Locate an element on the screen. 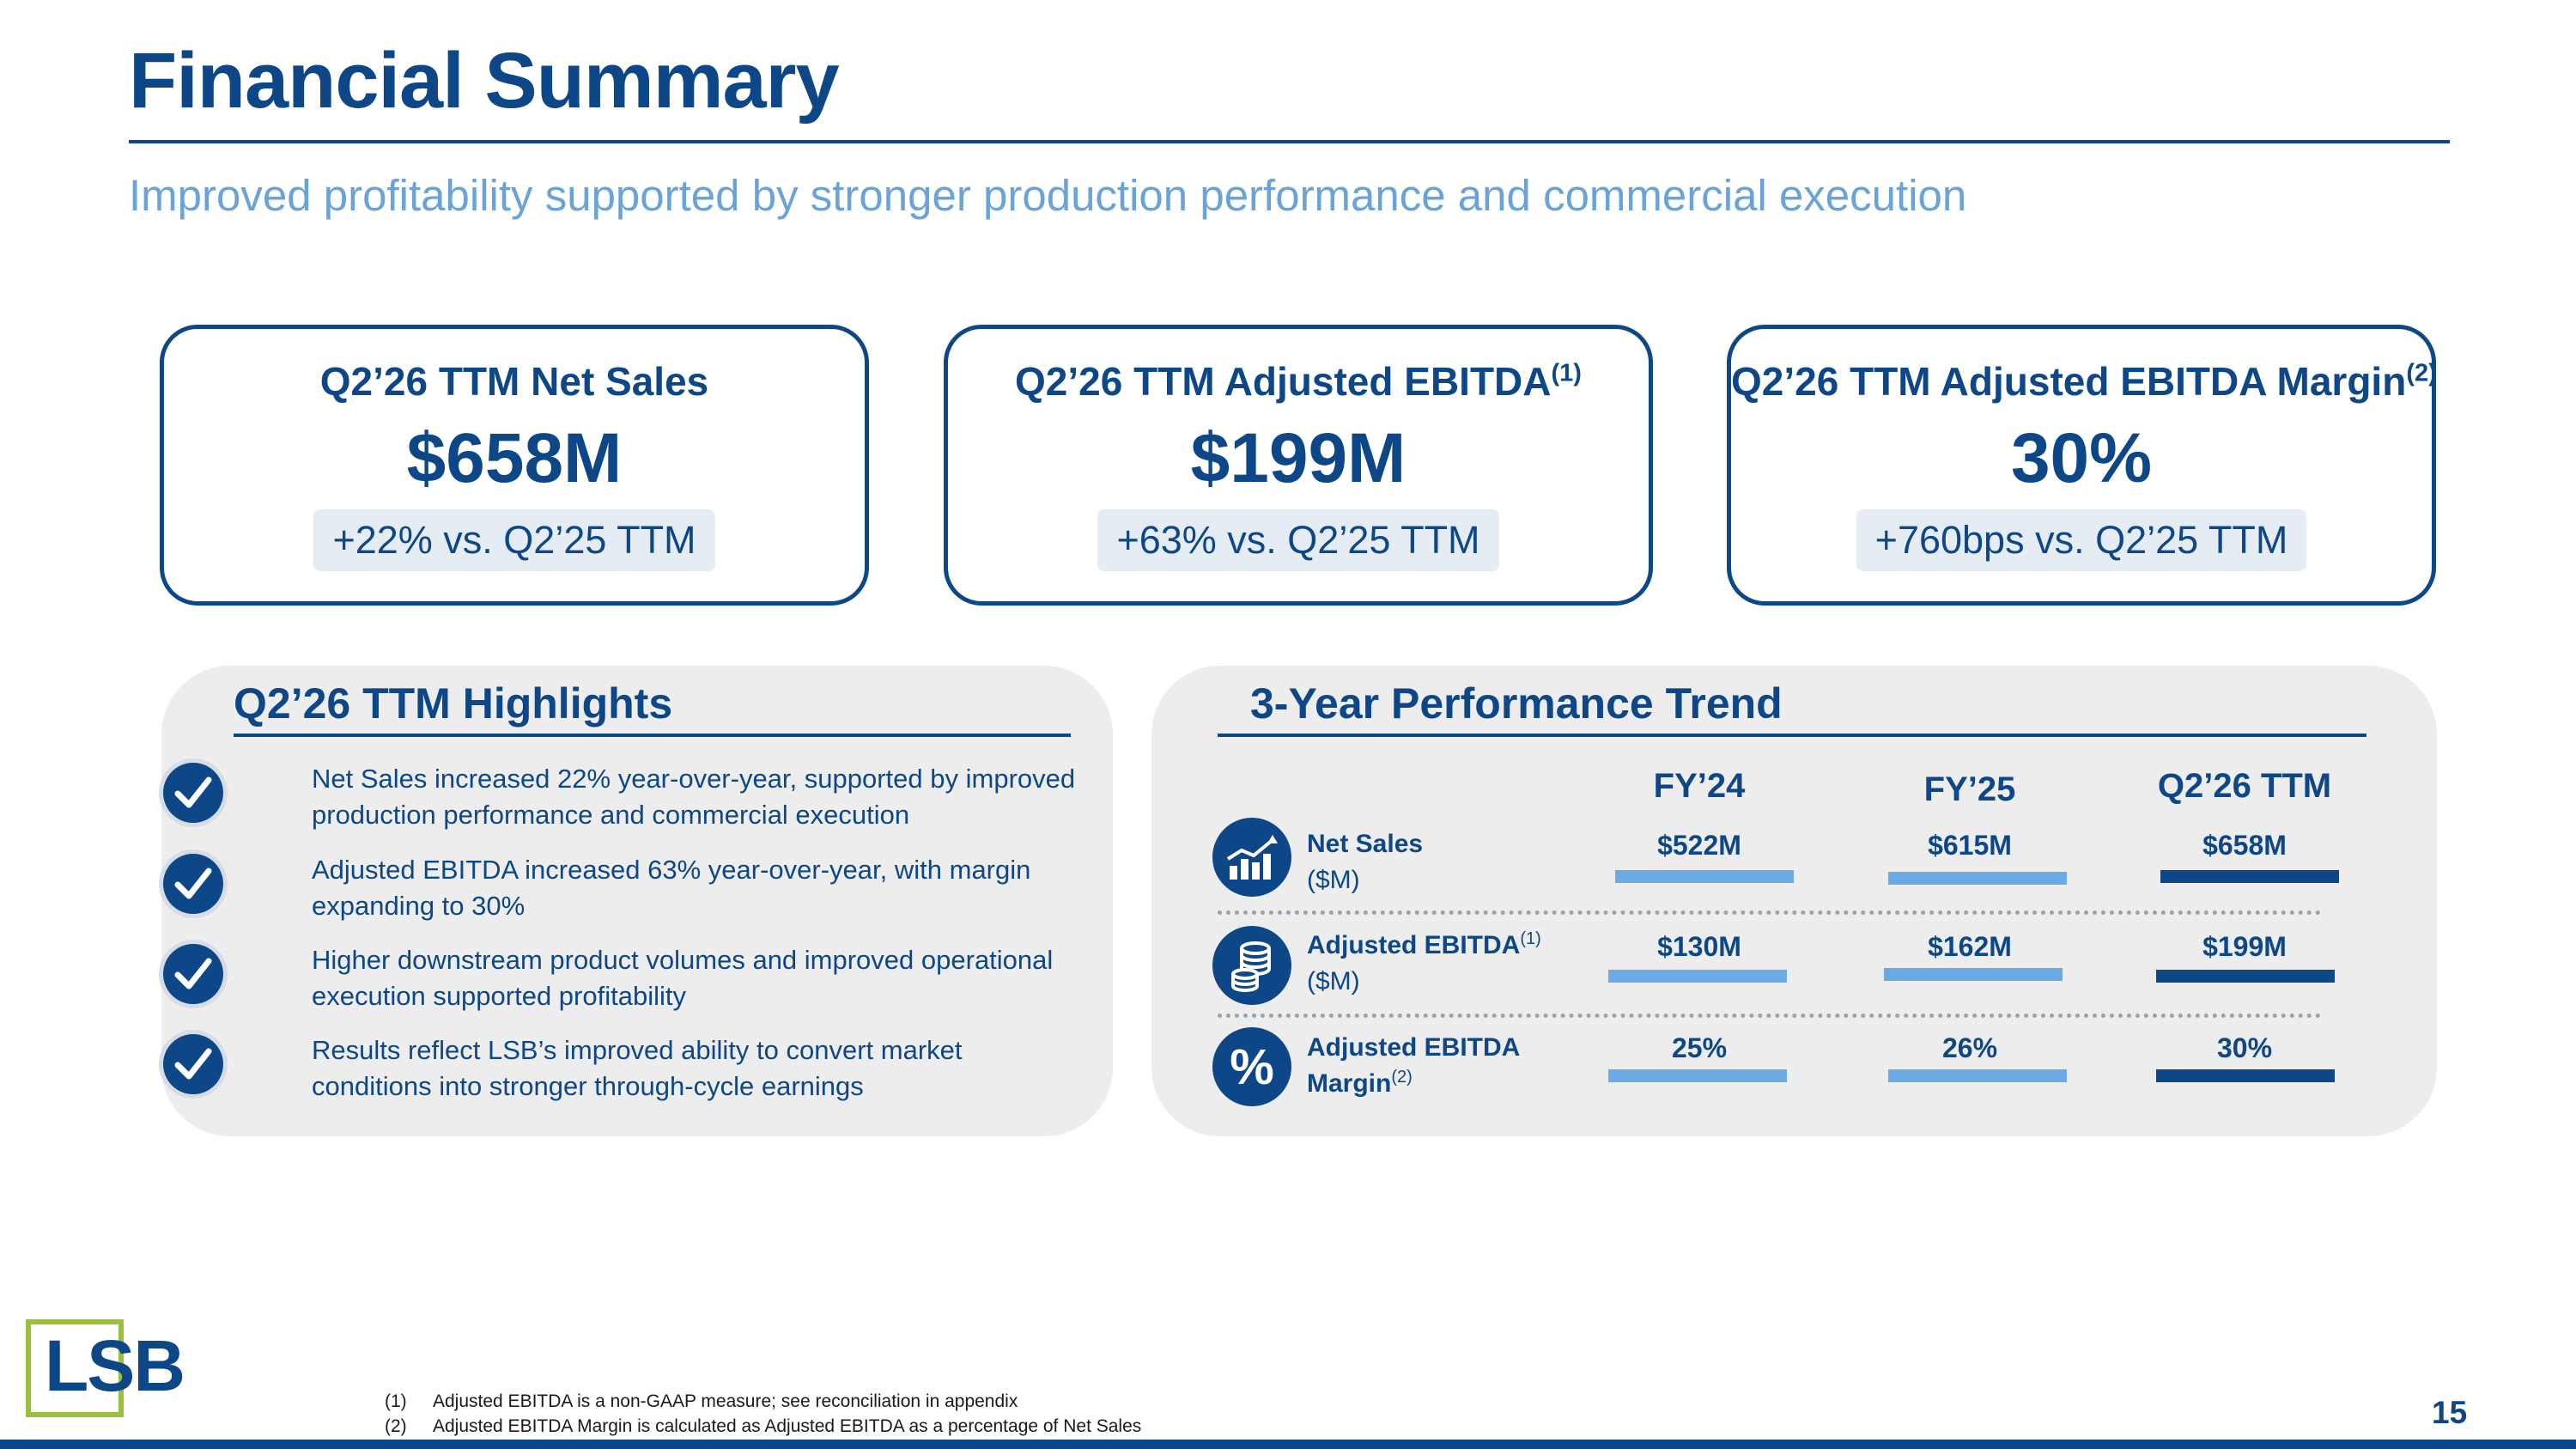  kpi-title: Q2’26 TTM Adjusted EBITDA Margin(2) is located at coordinates (2084, 381).